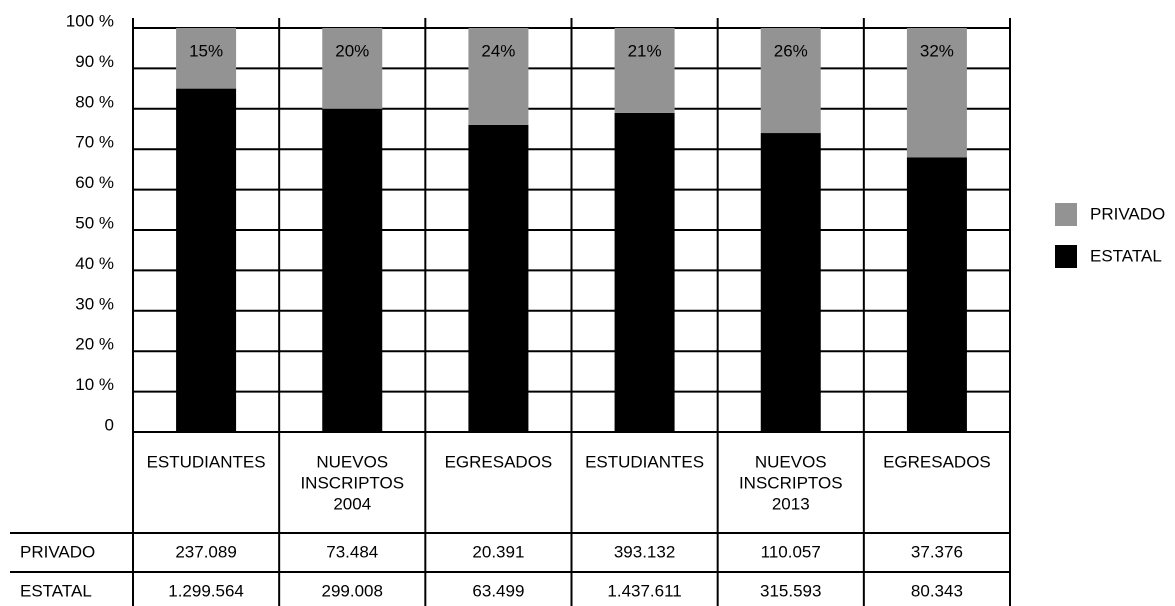  Describe the element at coordinates (206, 590) in the screenshot. I see `table-cell: 1.299.564` at that location.